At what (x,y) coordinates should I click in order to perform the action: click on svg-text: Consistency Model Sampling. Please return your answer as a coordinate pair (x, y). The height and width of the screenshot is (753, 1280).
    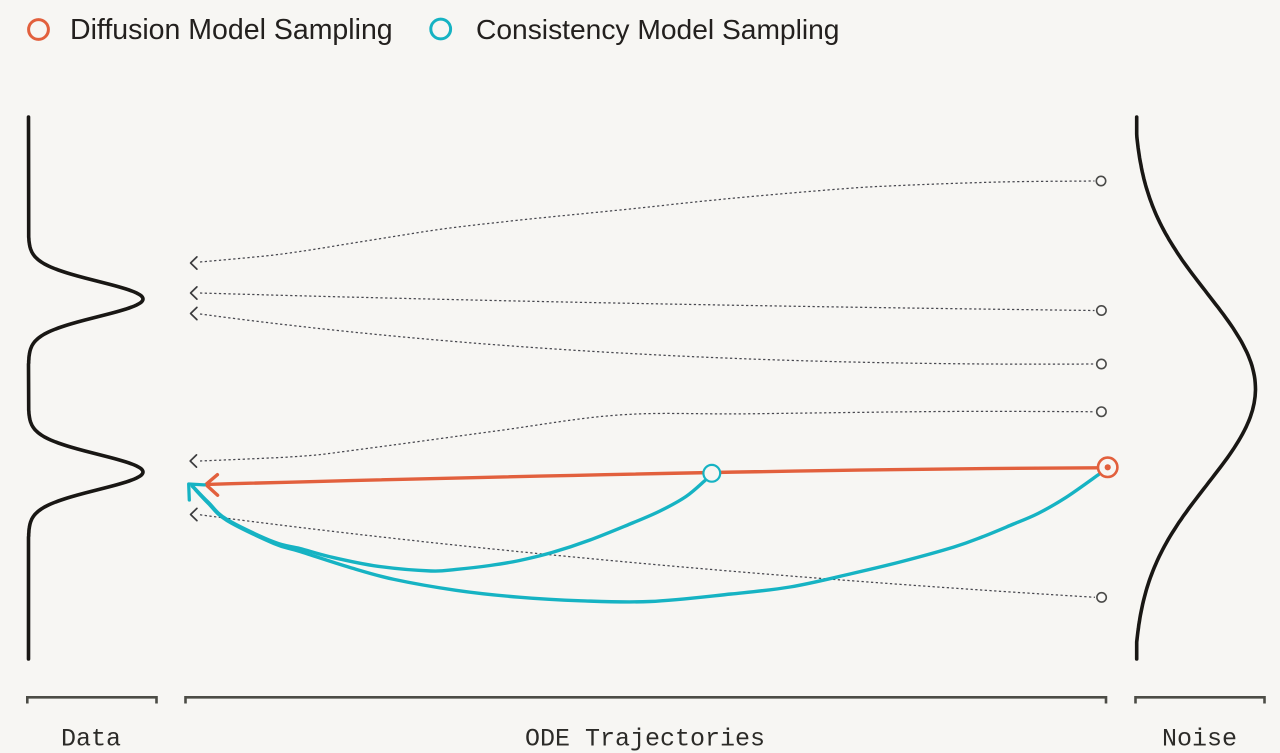
    Looking at the image, I should click on (657, 29).